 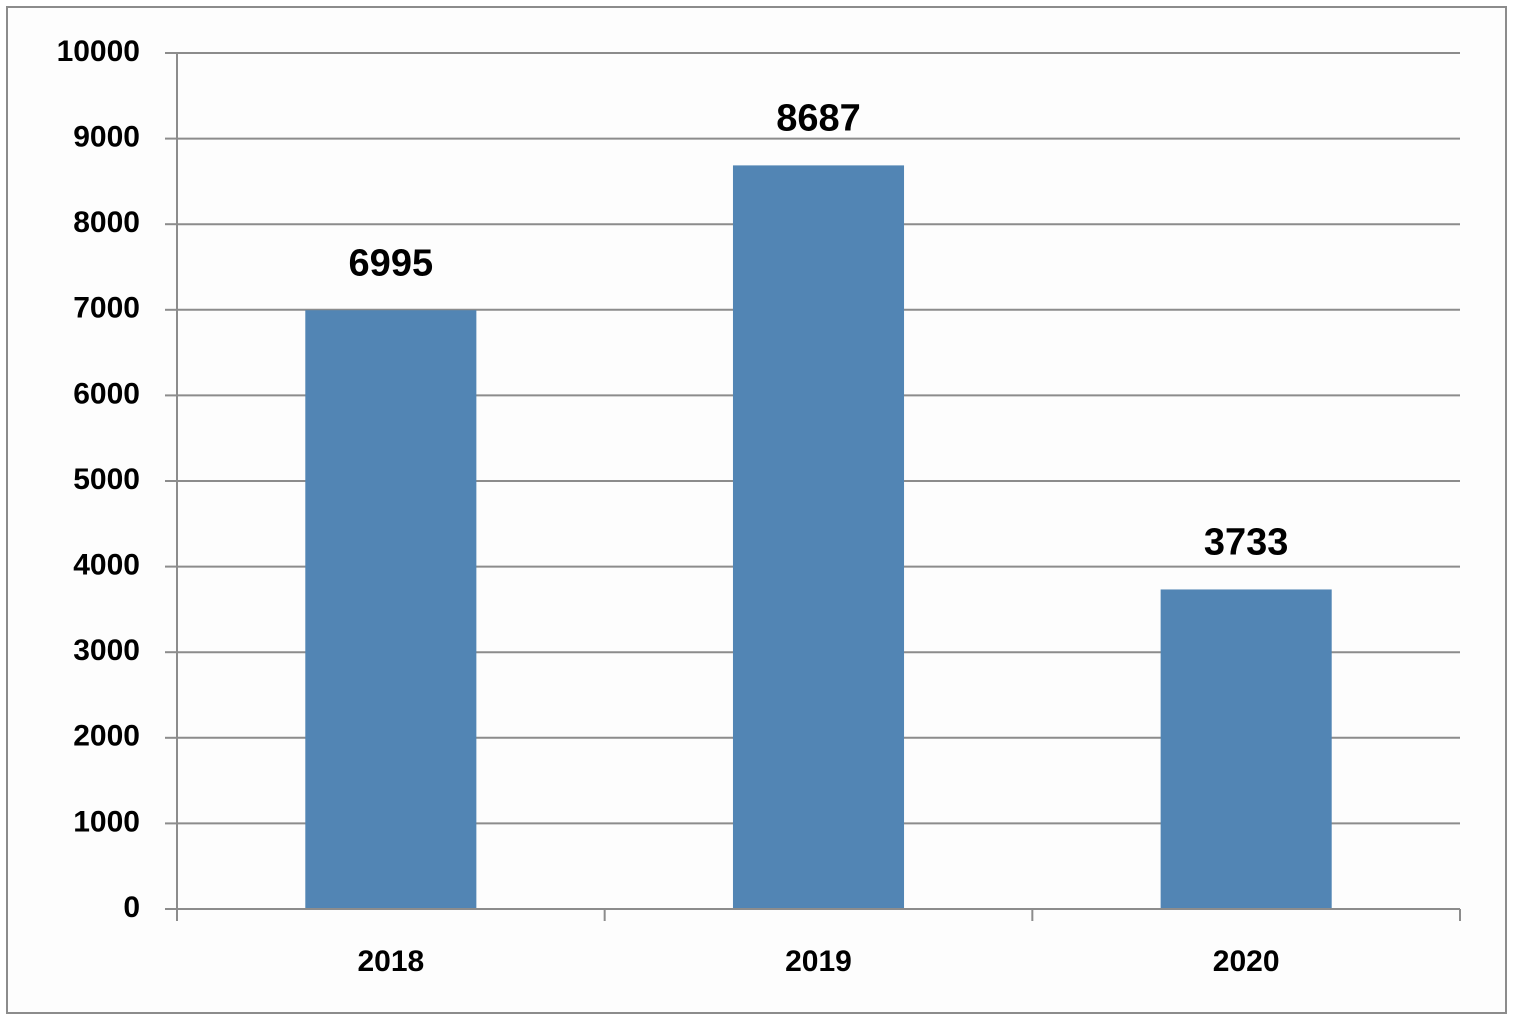 What do you see at coordinates (1246, 542) in the screenshot?
I see `data-label: 3733` at bounding box center [1246, 542].